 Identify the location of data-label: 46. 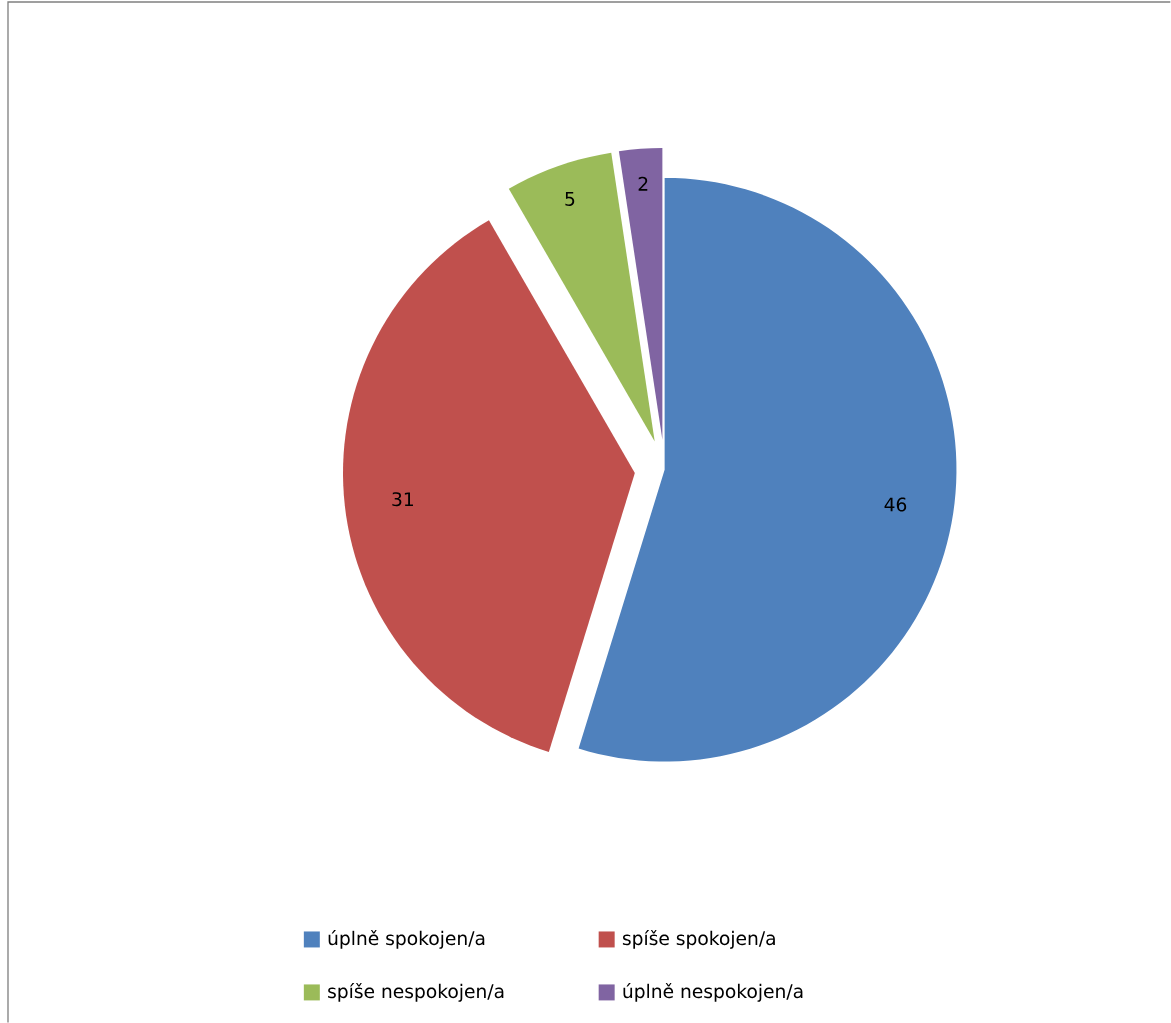
(895, 504).